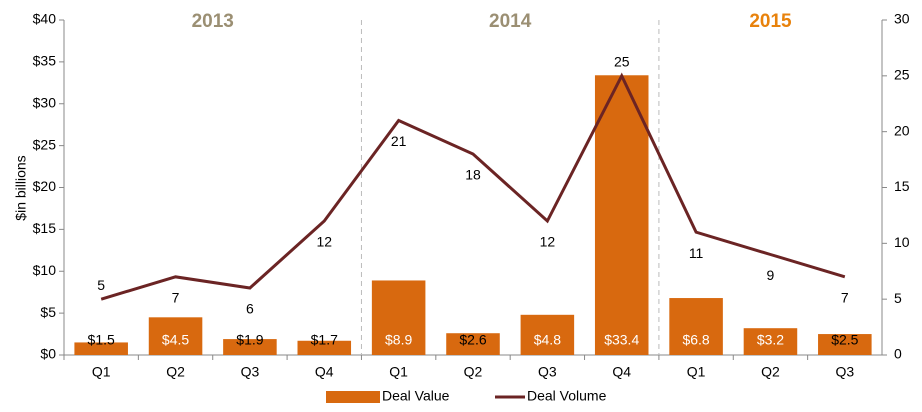 Image resolution: width=922 pixels, height=412 pixels. I want to click on y-tick-label: $35, so click(45, 61).